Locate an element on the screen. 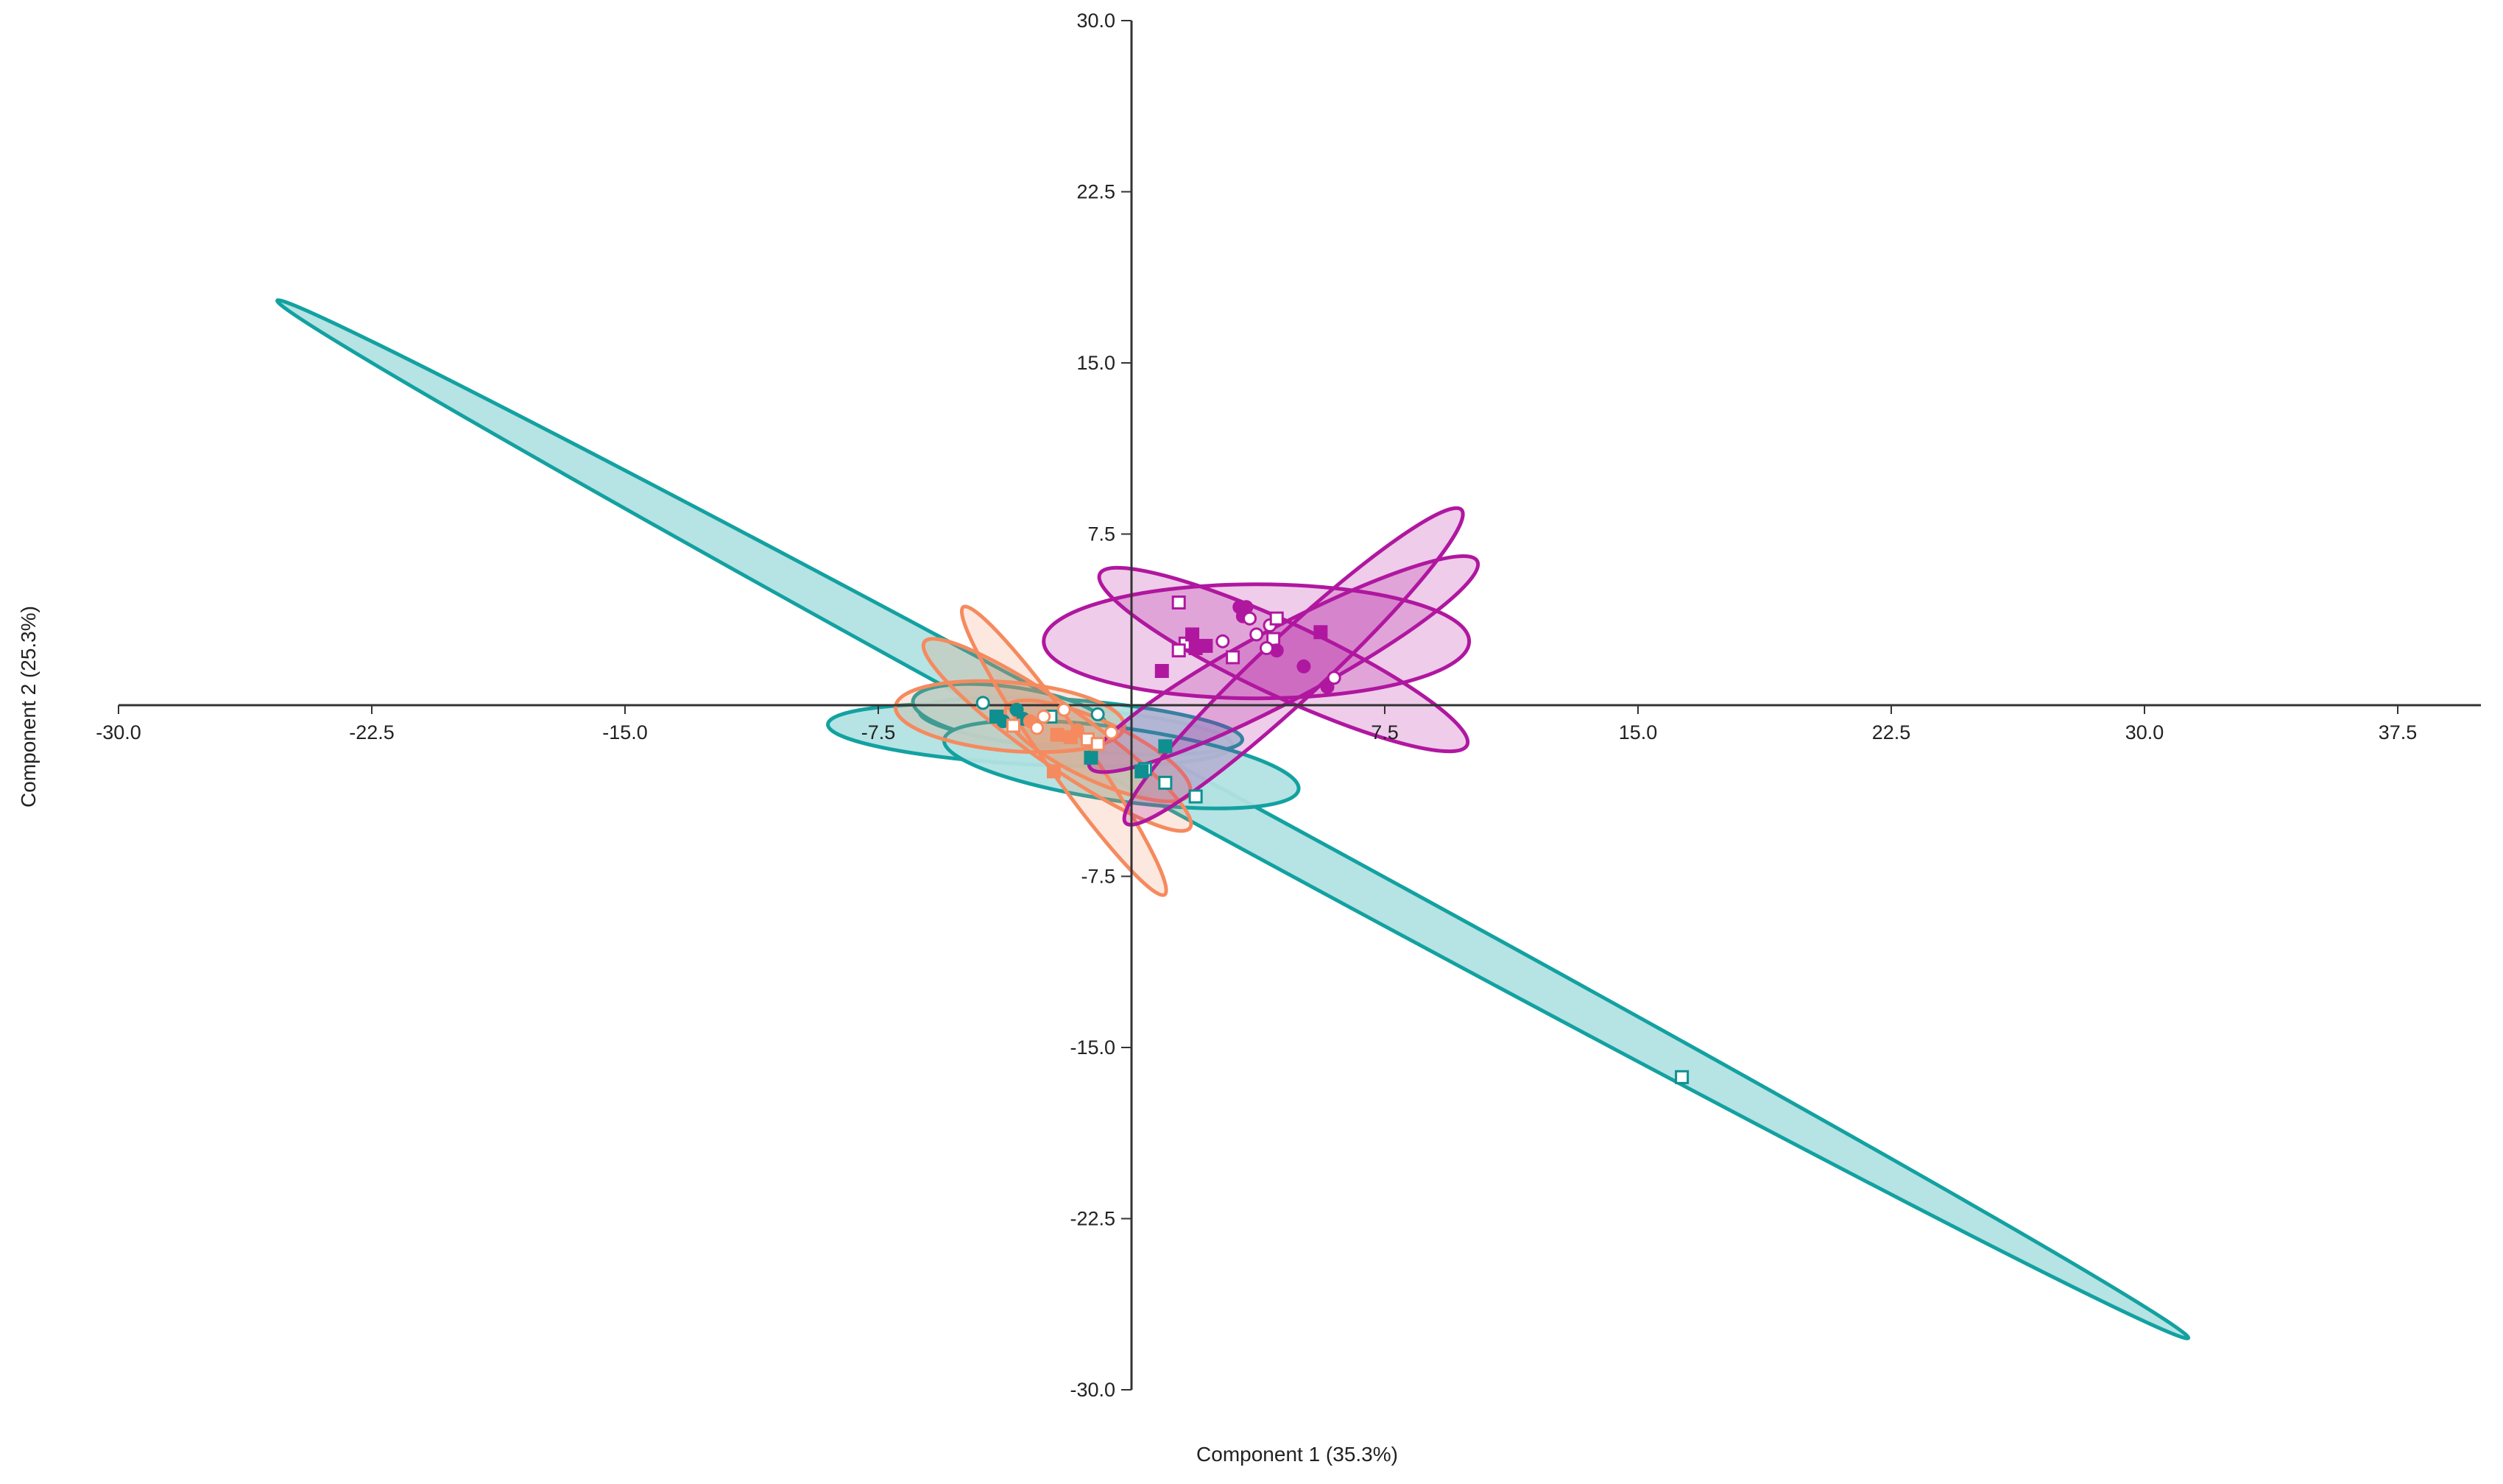 This screenshot has width=2503, height=1484. y-tick-label: -22.5 is located at coordinates (1092, 1219).